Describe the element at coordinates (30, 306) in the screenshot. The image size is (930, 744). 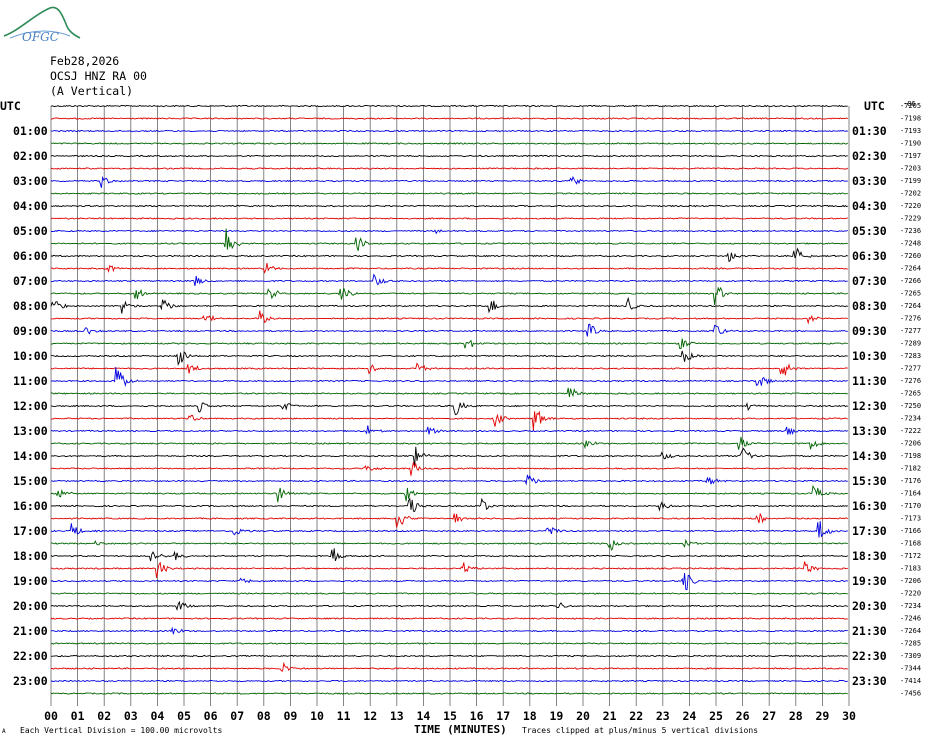
I see `left-hour-label: 08:00` at that location.